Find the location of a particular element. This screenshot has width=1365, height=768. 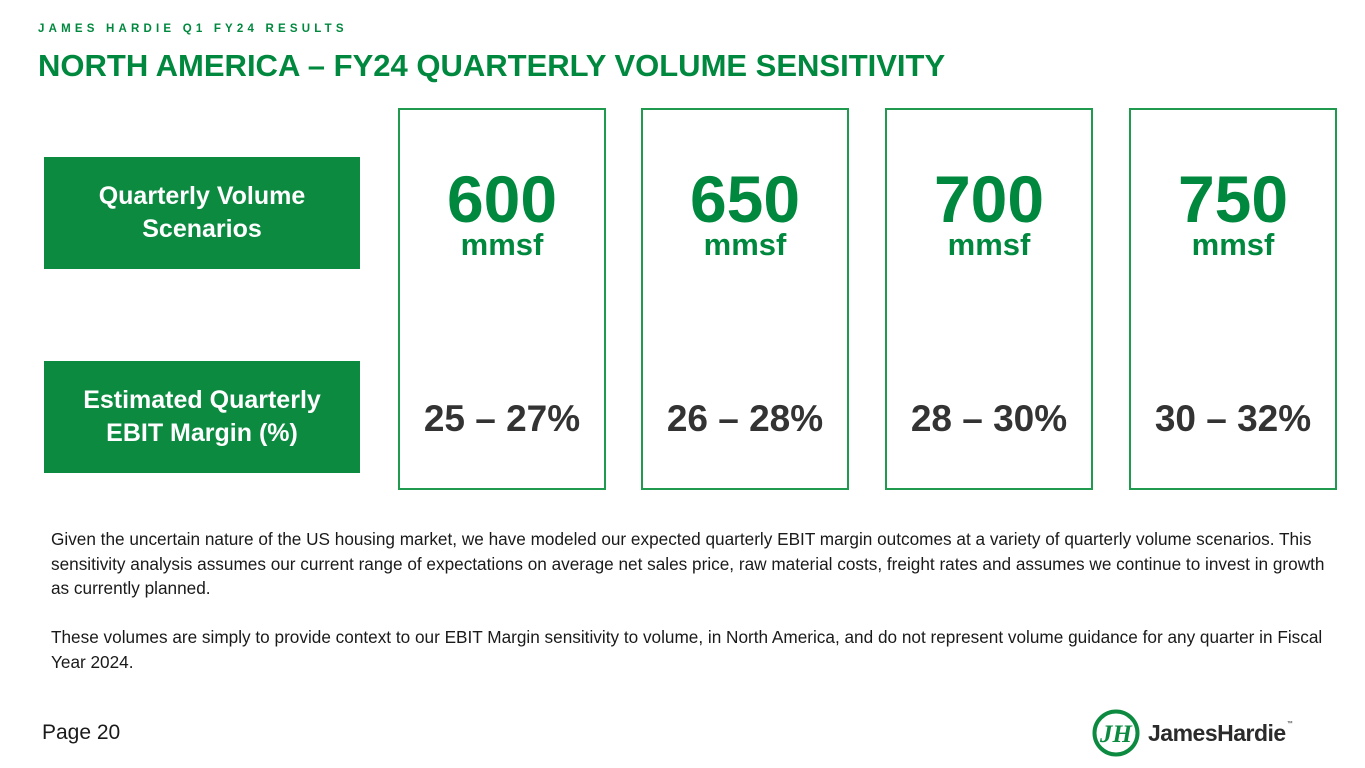

ebit-margin-label-text: Estimated Quarterly EBIT Margin (%) is located at coordinates (202, 416).